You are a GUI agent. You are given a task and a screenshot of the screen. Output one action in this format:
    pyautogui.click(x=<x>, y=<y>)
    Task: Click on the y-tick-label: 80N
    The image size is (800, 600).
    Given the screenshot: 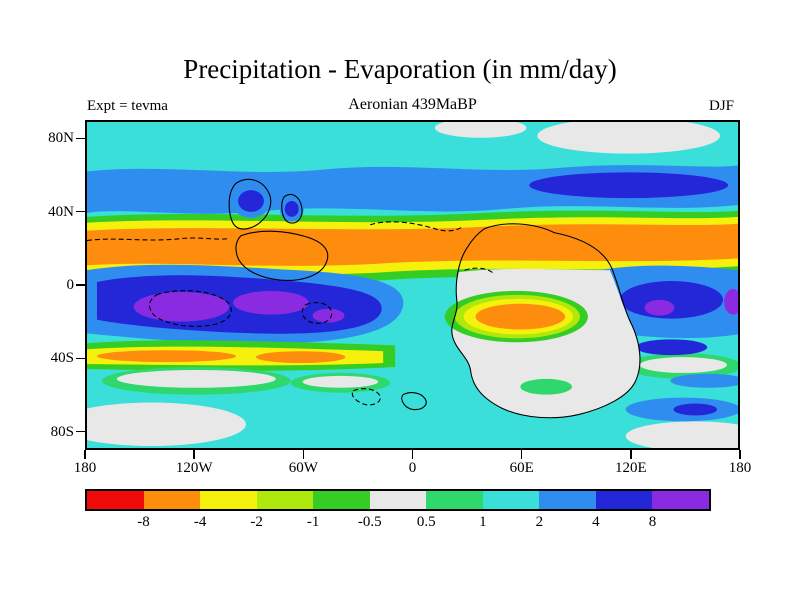 What is the action you would take?
    pyautogui.click(x=61, y=138)
    